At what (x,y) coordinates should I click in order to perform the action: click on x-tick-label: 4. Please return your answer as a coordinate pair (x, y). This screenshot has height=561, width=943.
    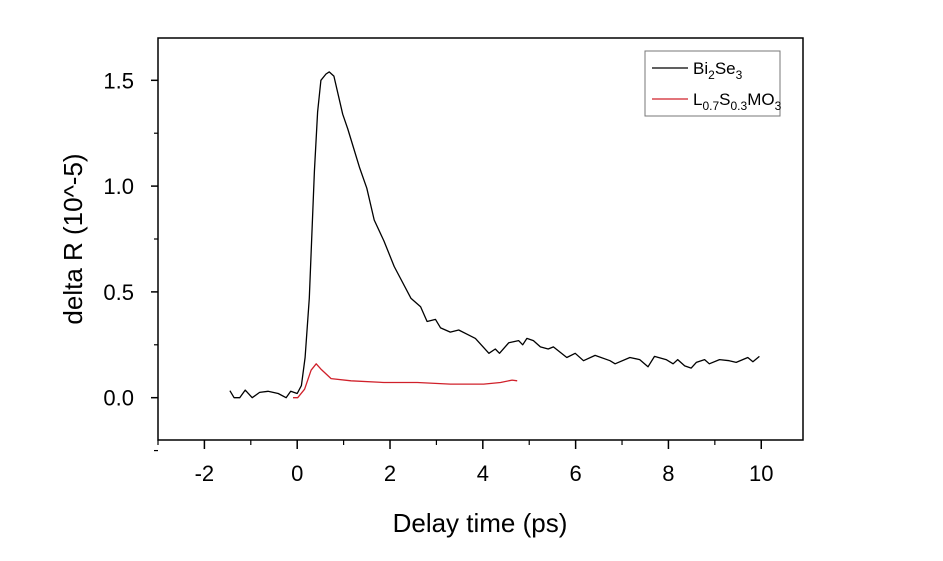
    Looking at the image, I should click on (483, 473).